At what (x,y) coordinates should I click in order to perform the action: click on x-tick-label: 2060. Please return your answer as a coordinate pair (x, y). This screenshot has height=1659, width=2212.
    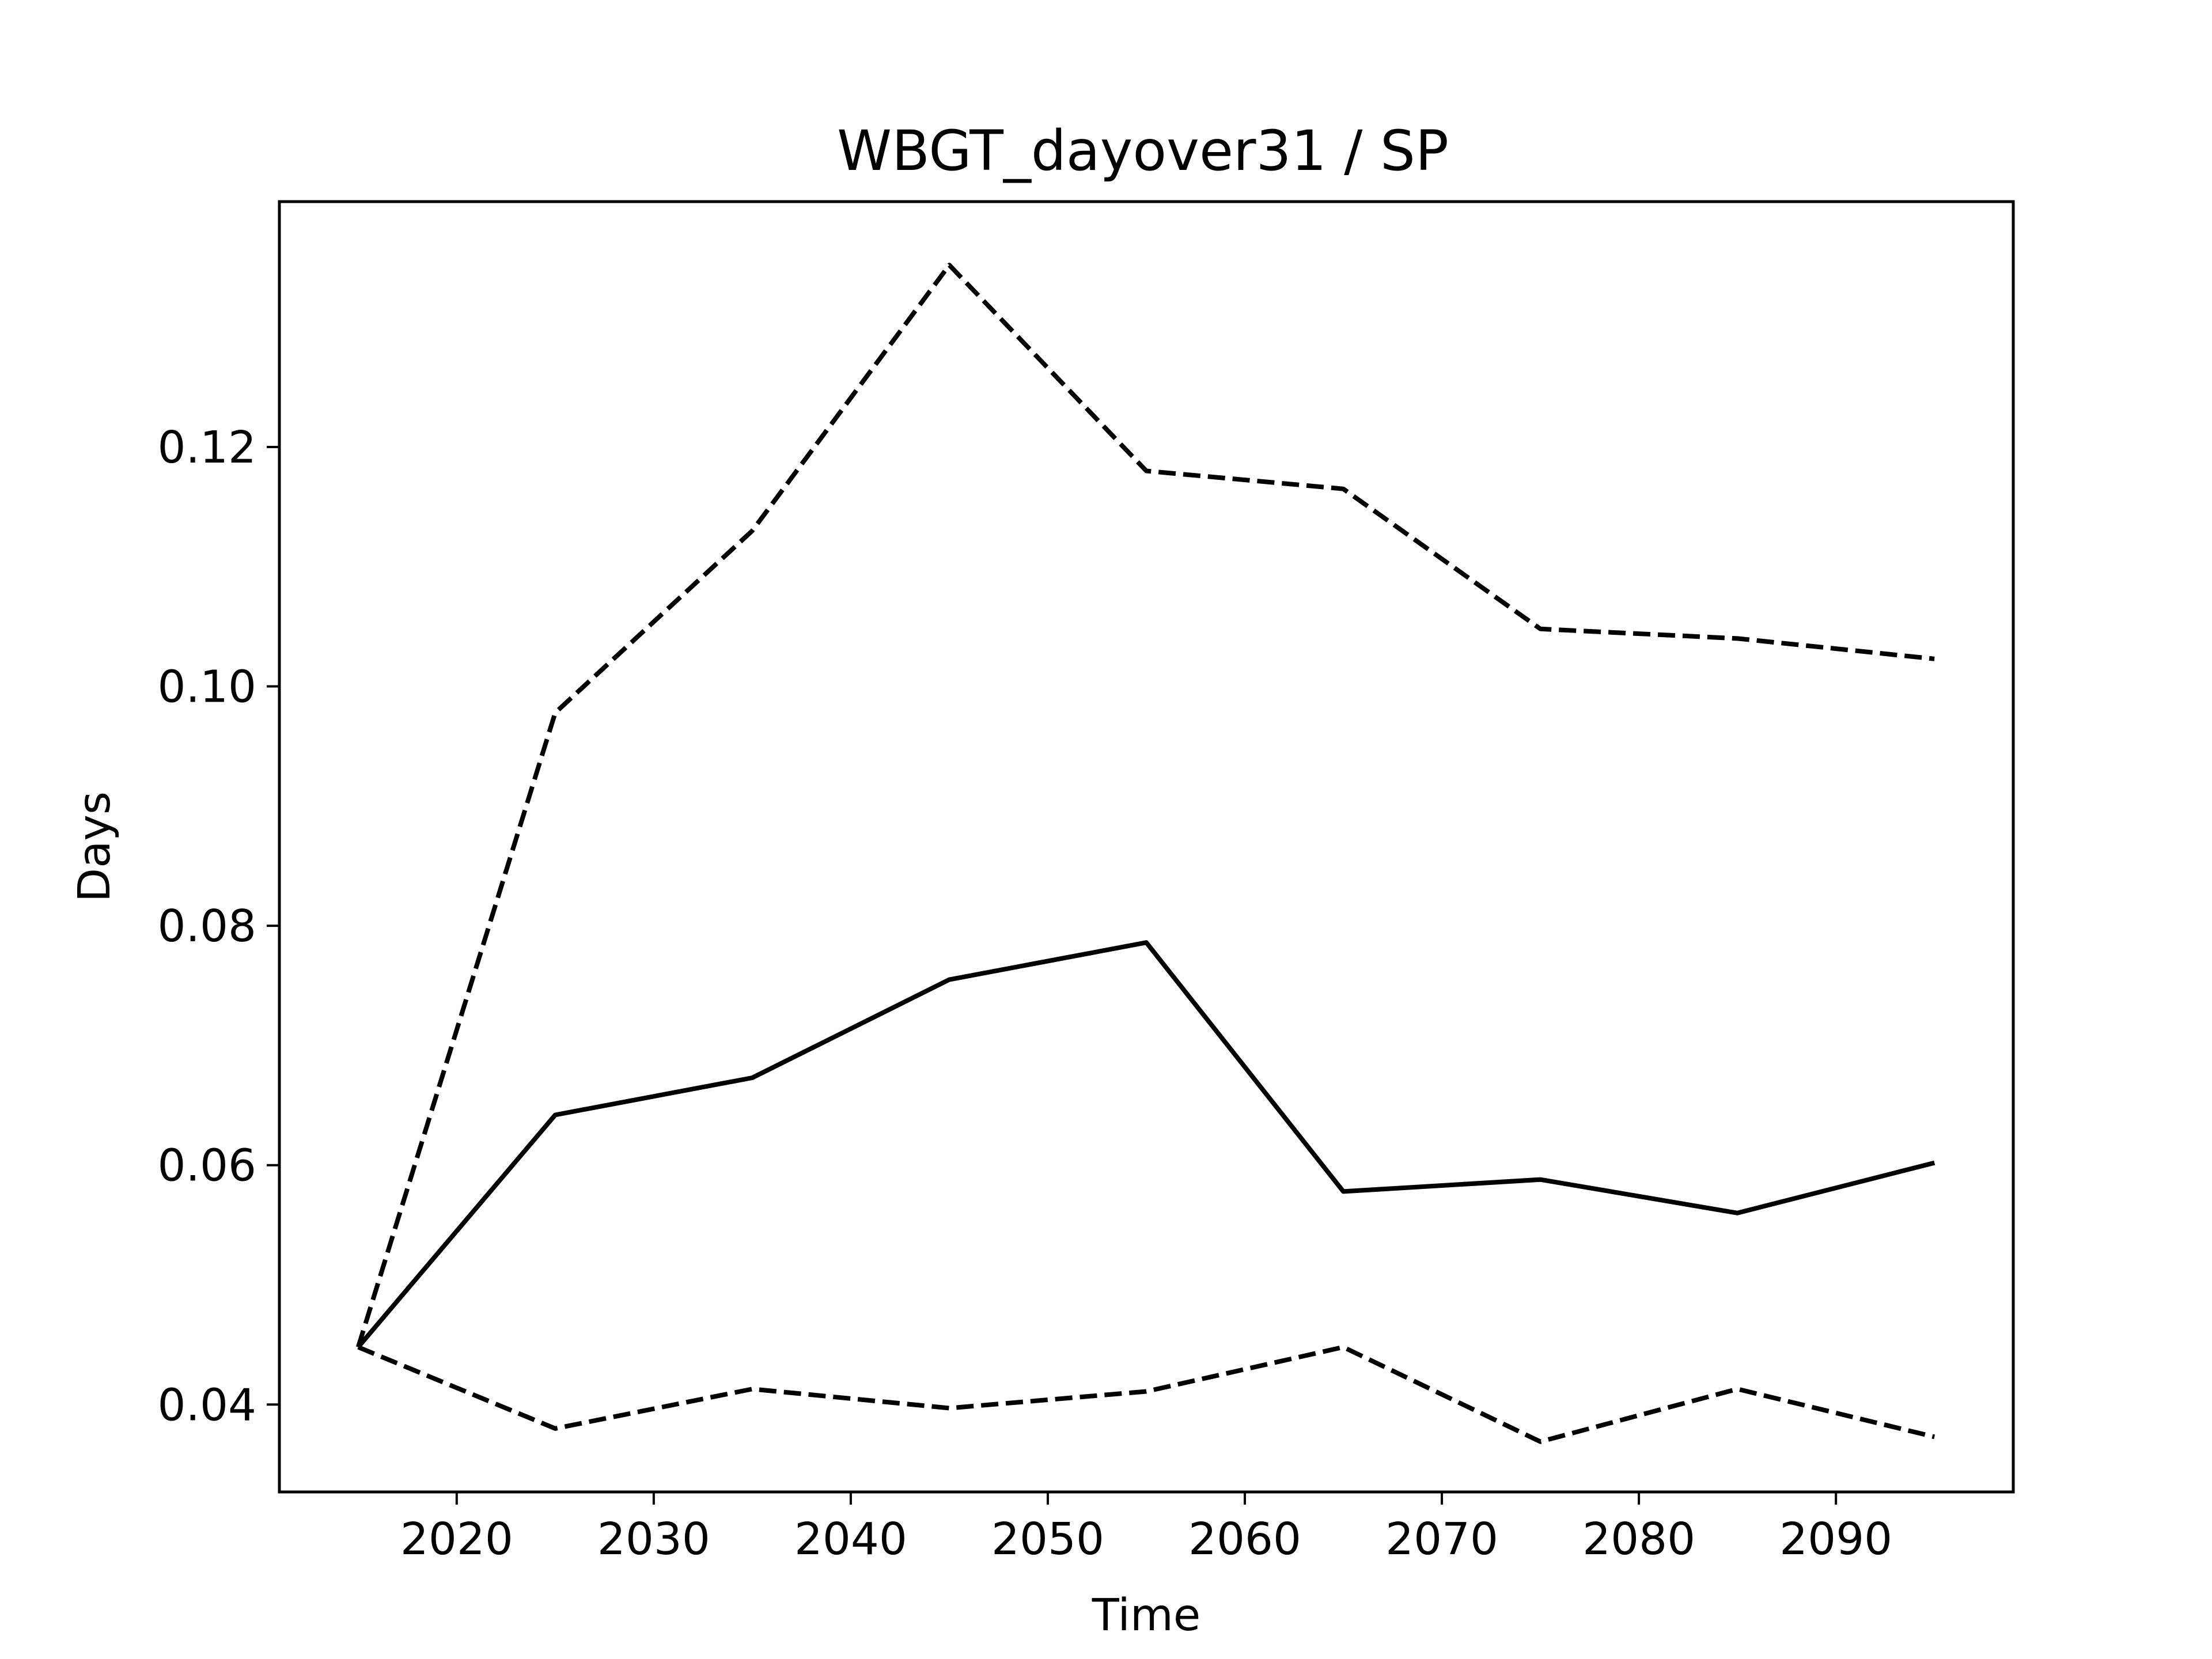
    Looking at the image, I should click on (1244, 1539).